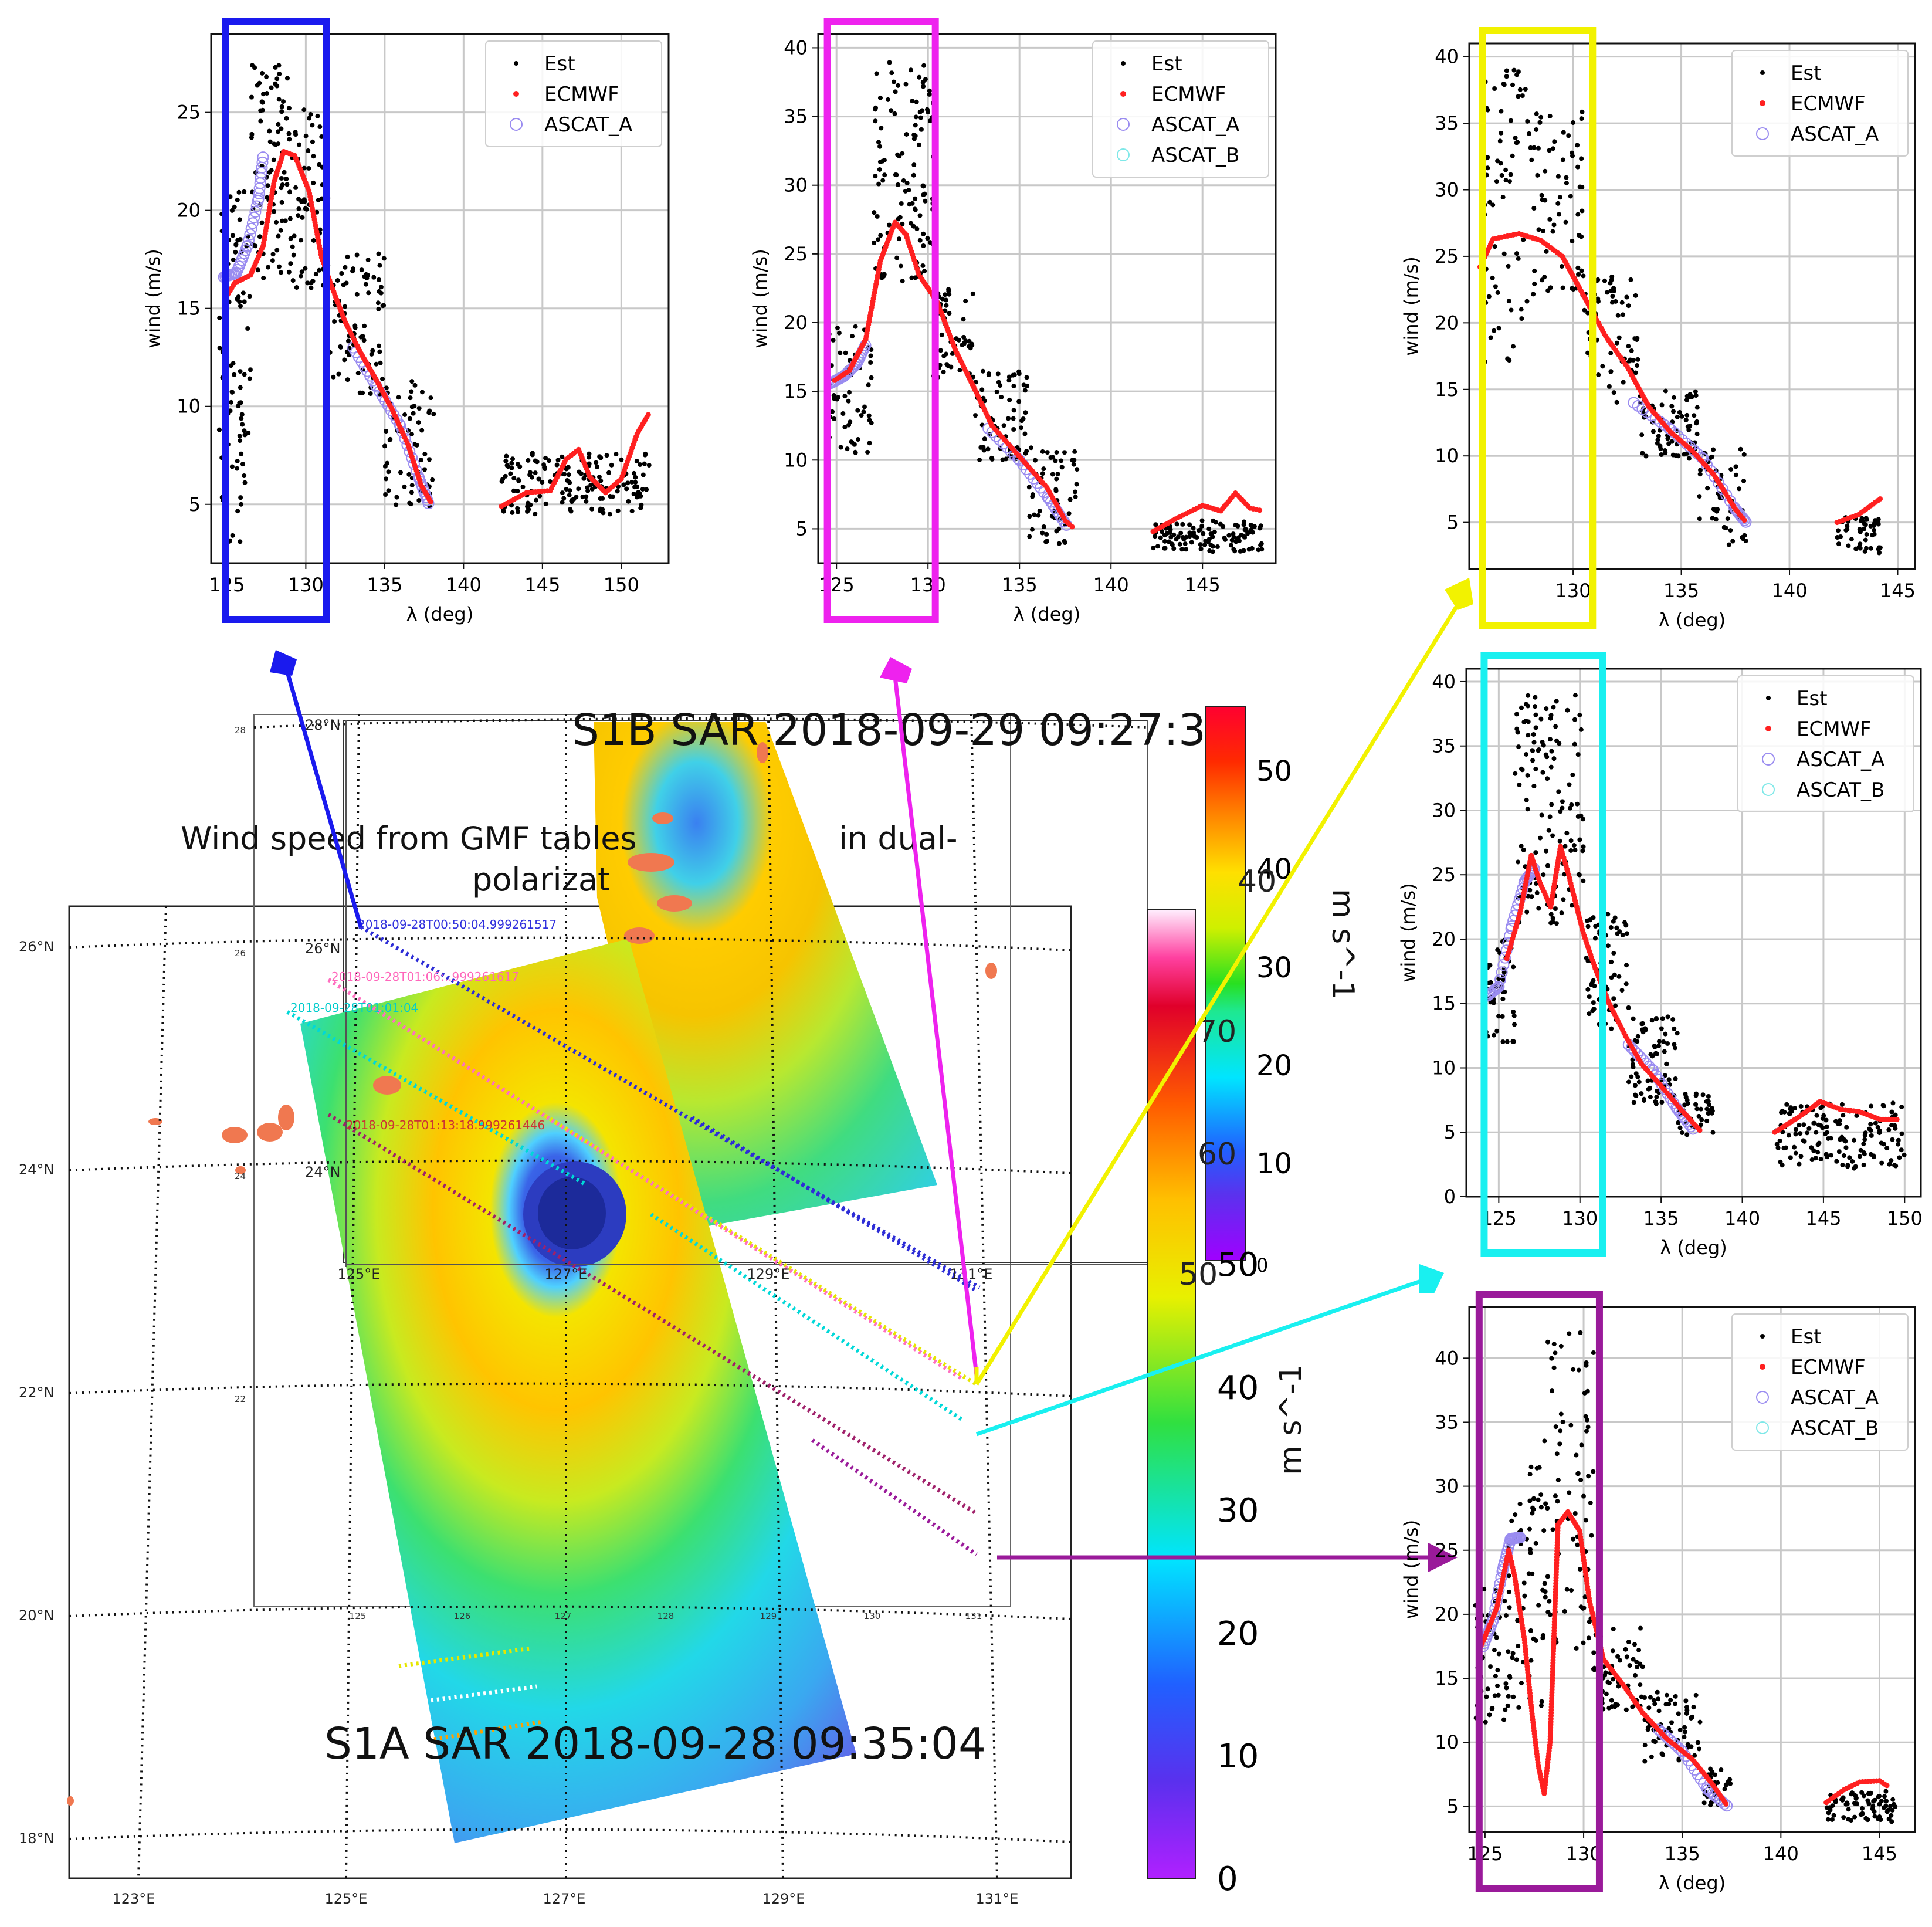  I want to click on arrow-yellow-a, so click(1220, 990).